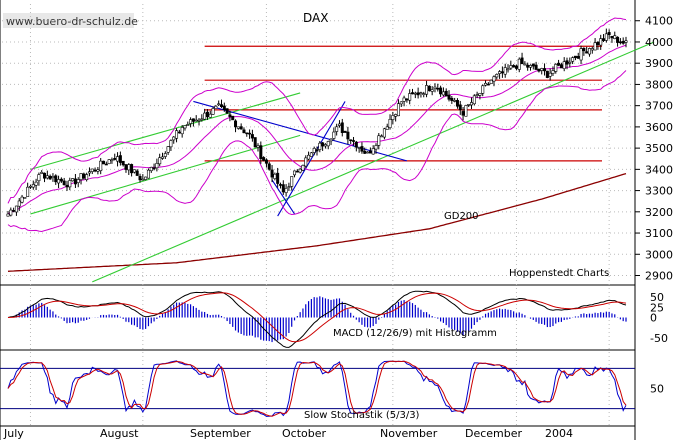 The width and height of the screenshot is (676, 440). Describe the element at coordinates (119, 433) in the screenshot. I see `x-tick-label: August` at that location.